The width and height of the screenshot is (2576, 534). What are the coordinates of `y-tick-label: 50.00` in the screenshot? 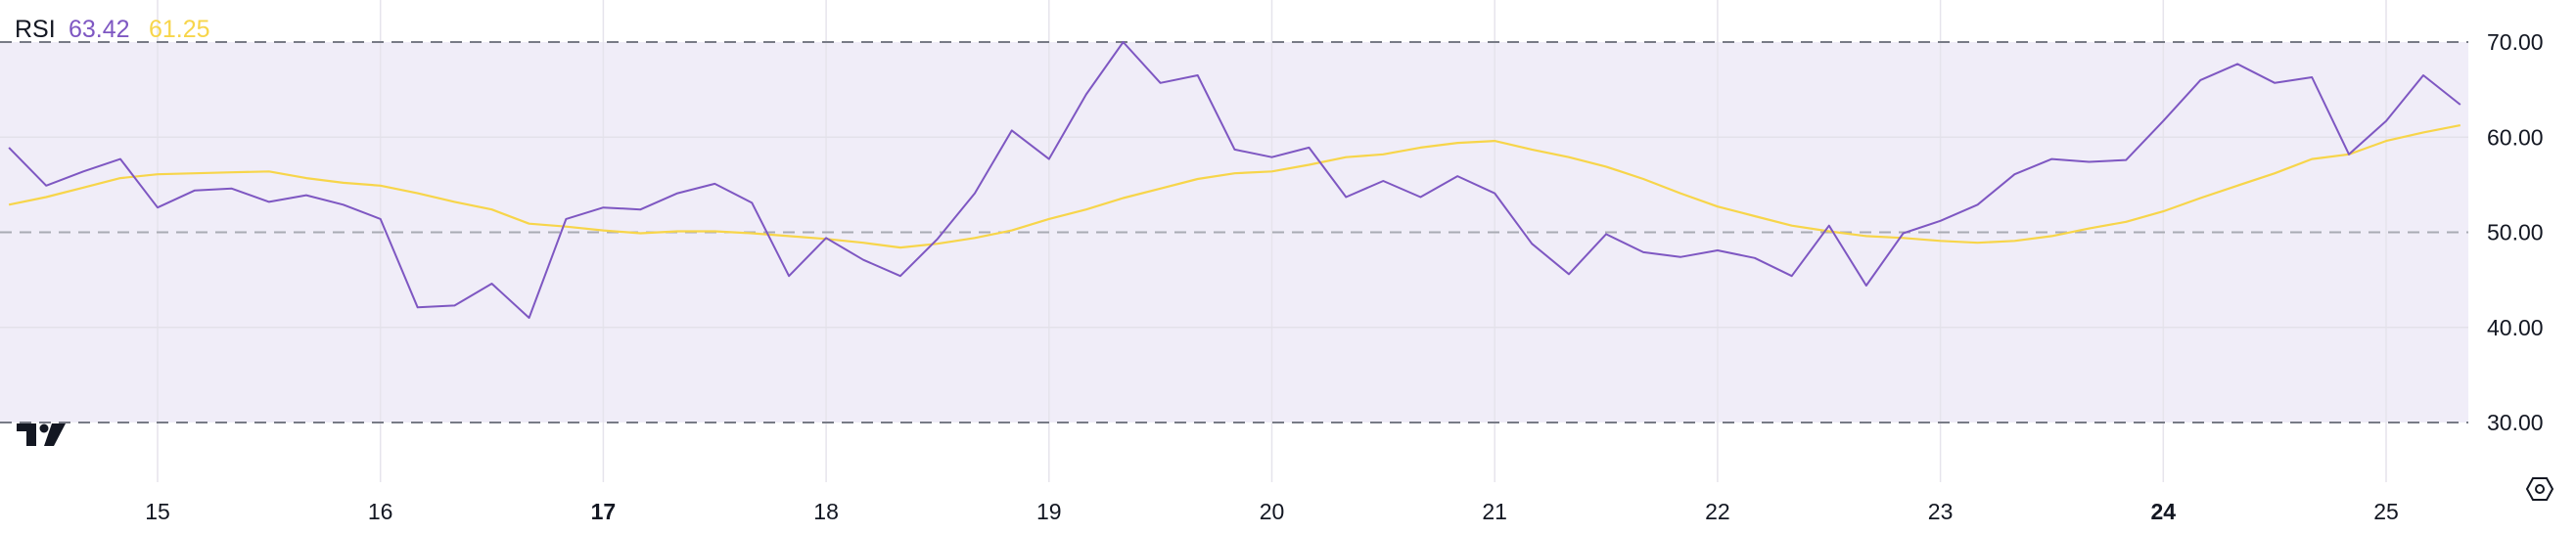 It's located at (2516, 232).